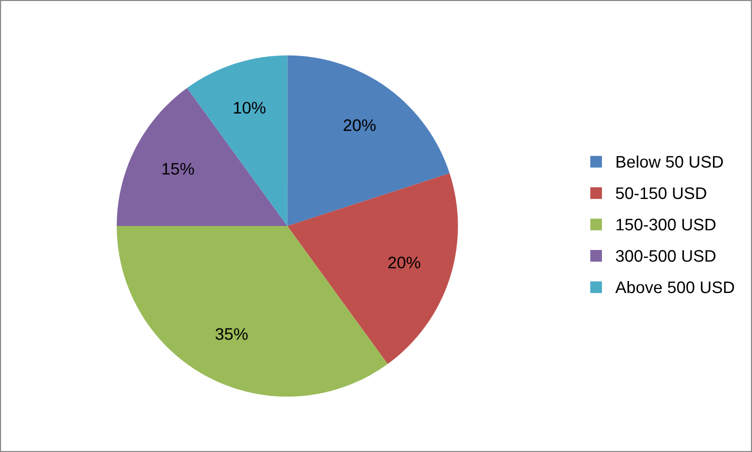 Image resolution: width=752 pixels, height=452 pixels. I want to click on data-label: 35%, so click(232, 334).